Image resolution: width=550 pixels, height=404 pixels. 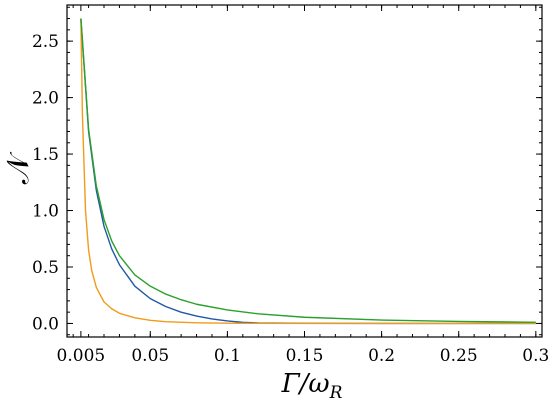 I want to click on x-tick-label: 0.05, so click(x=150, y=356).